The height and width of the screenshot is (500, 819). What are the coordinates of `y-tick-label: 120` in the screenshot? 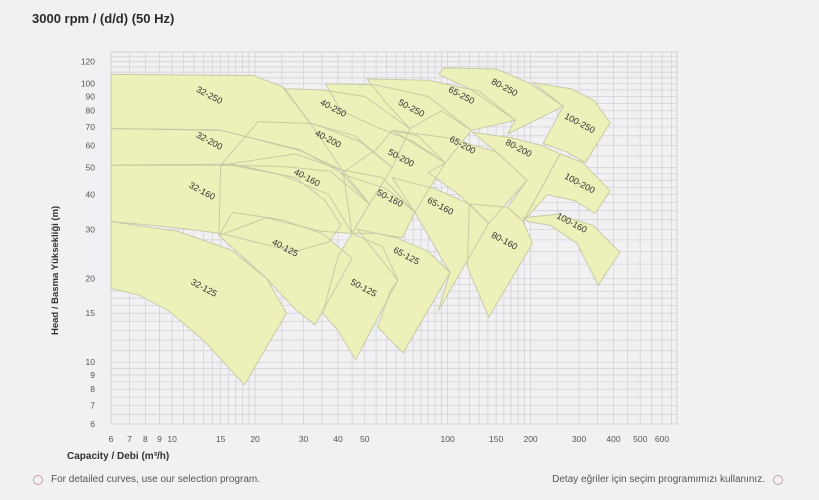 It's located at (88, 62).